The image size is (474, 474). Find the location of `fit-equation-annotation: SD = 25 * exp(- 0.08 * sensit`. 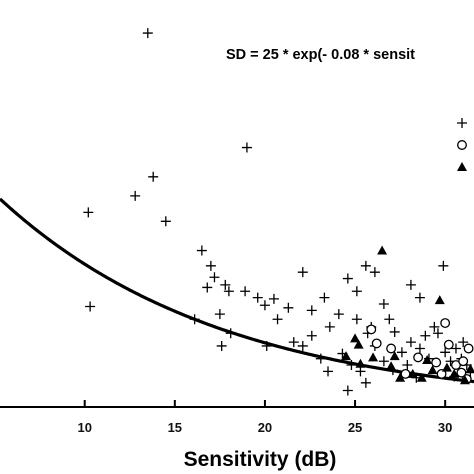

fit-equation-annotation: SD = 25 * exp(- 0.08 * sensit is located at coordinates (320, 55).